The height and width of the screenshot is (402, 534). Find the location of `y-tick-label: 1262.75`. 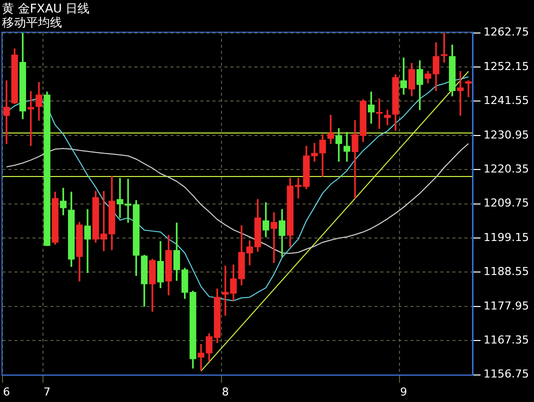

y-tick-label: 1262.75 is located at coordinates (507, 32).